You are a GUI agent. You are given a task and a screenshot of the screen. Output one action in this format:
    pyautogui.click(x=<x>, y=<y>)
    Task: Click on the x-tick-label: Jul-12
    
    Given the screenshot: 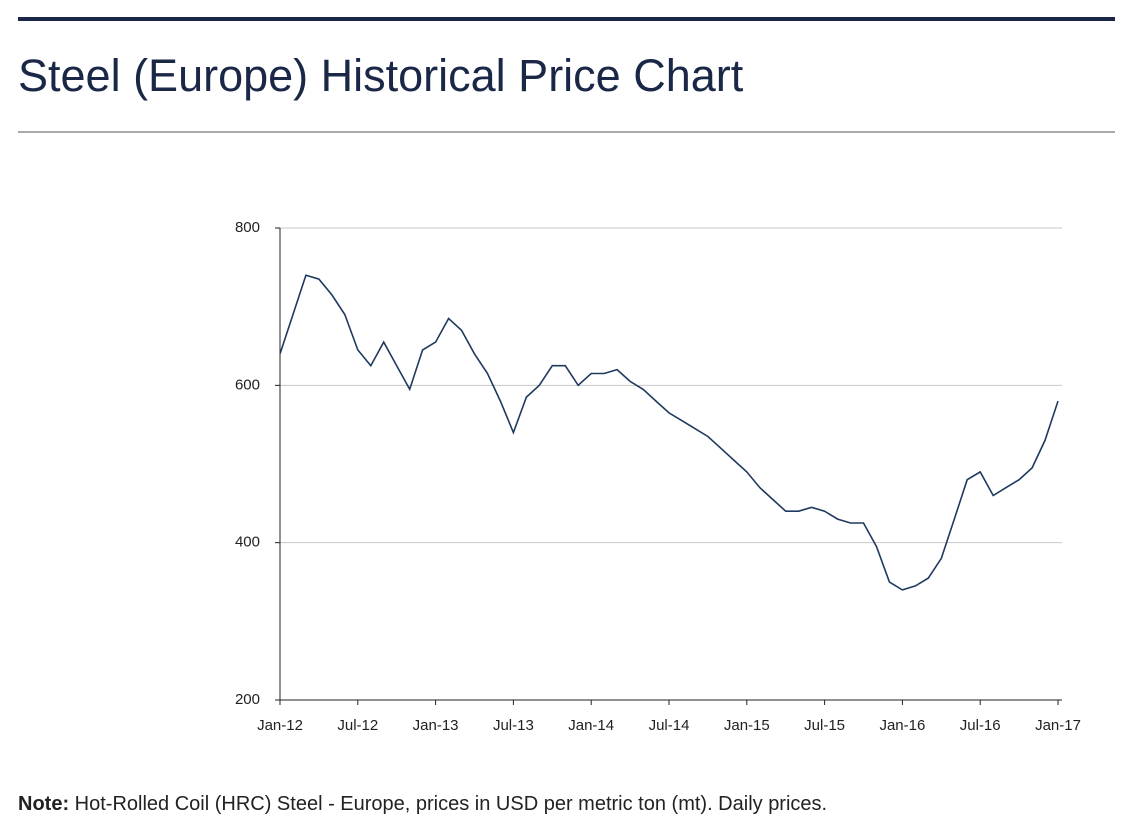 What is the action you would take?
    pyautogui.click(x=357, y=725)
    